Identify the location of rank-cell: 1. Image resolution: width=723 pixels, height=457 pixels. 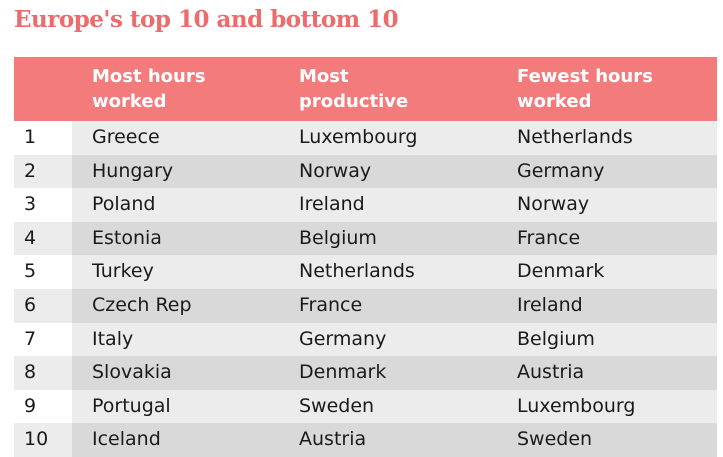
(30, 137).